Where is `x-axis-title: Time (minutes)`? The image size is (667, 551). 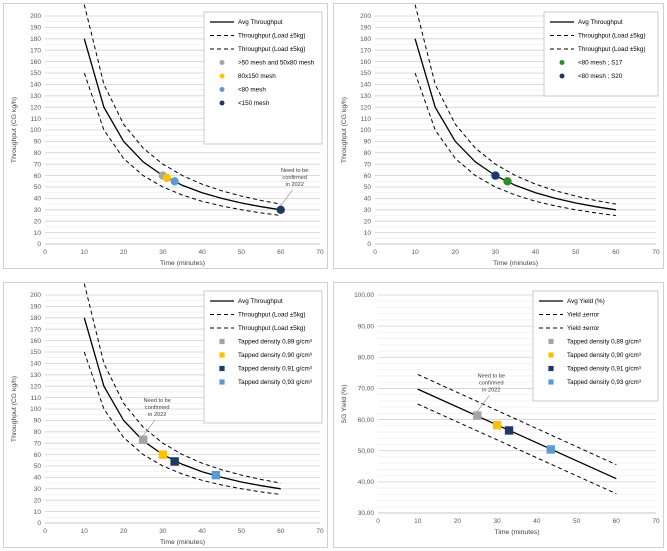
x-axis-title: Time (minutes) is located at coordinates (516, 532).